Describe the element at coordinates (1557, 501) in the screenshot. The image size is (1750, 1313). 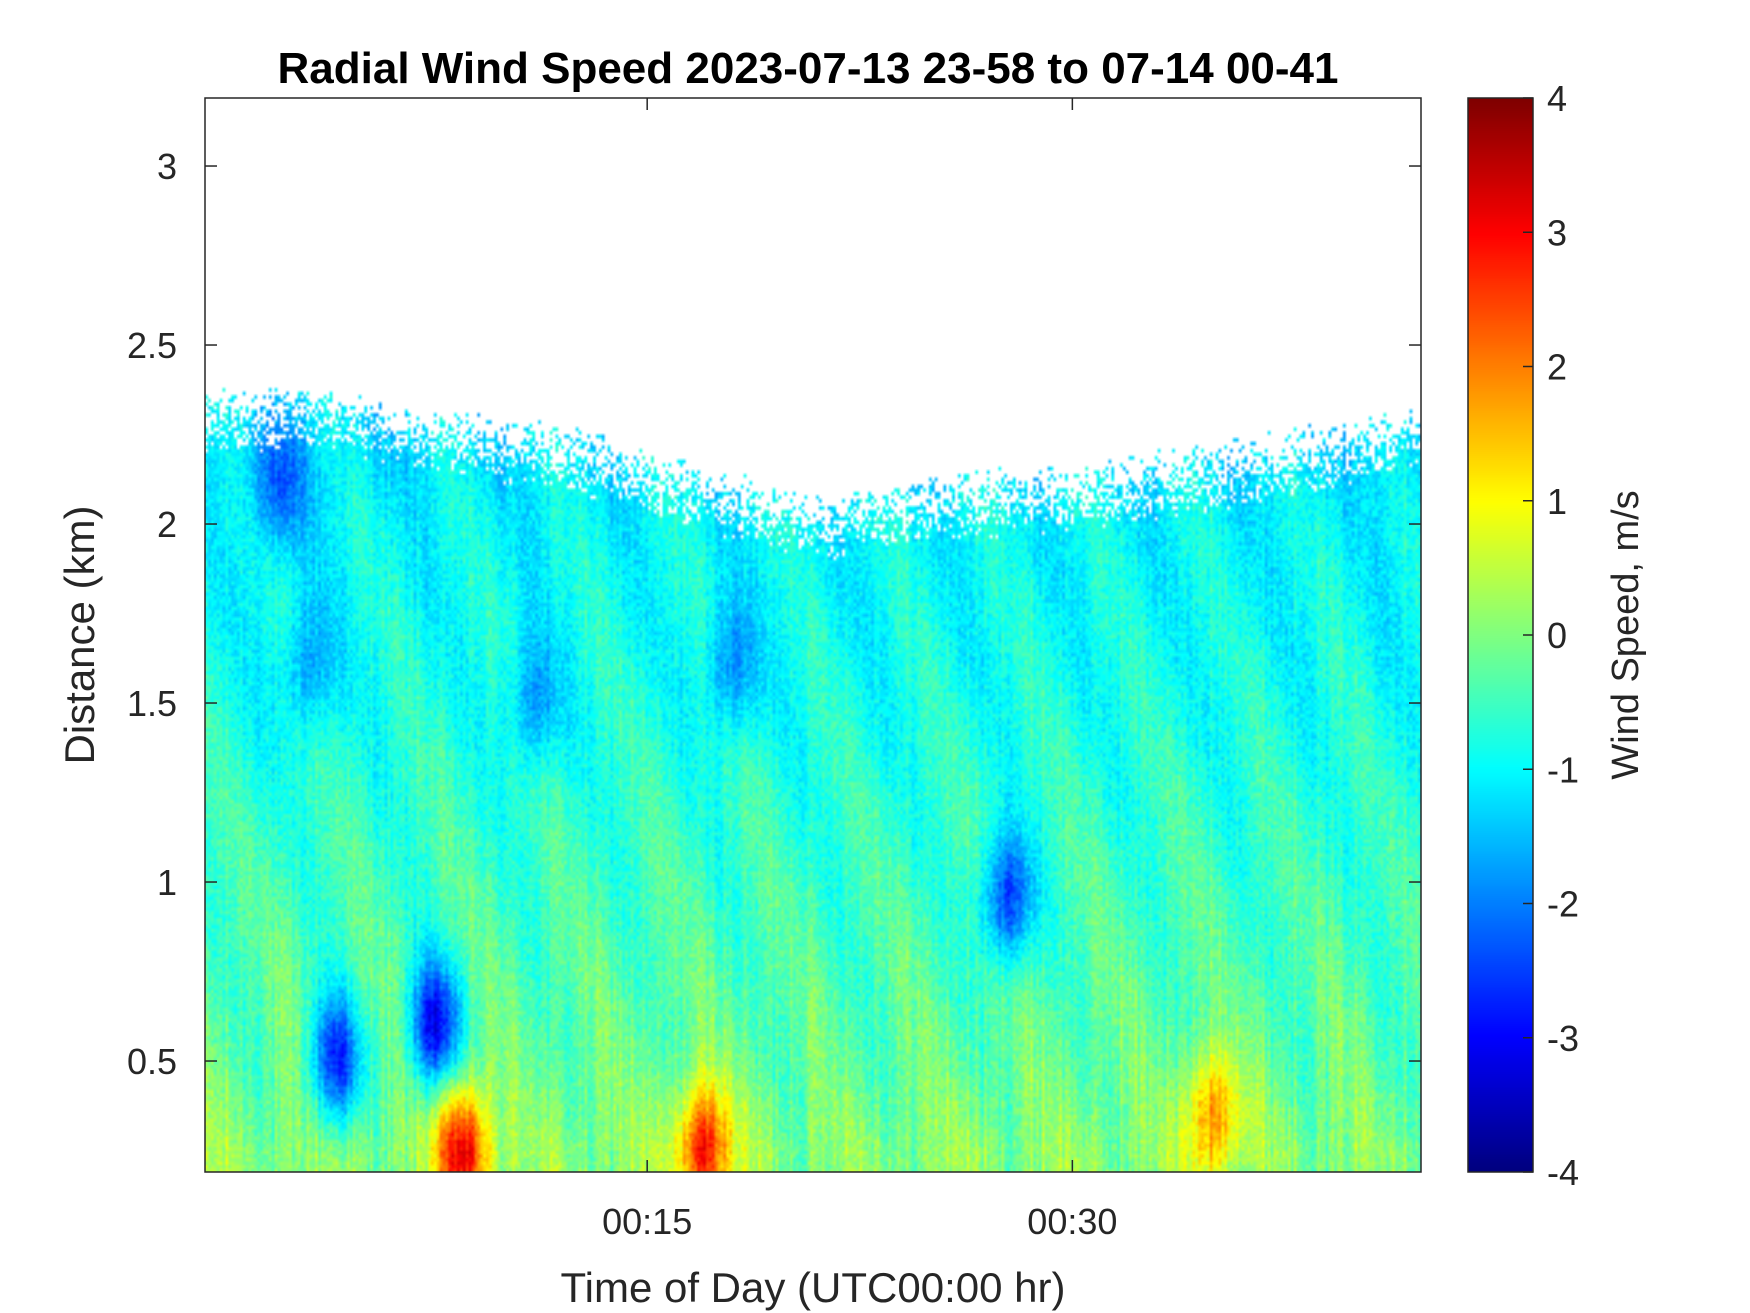
I see `colorbar-tick-label: 1` at that location.